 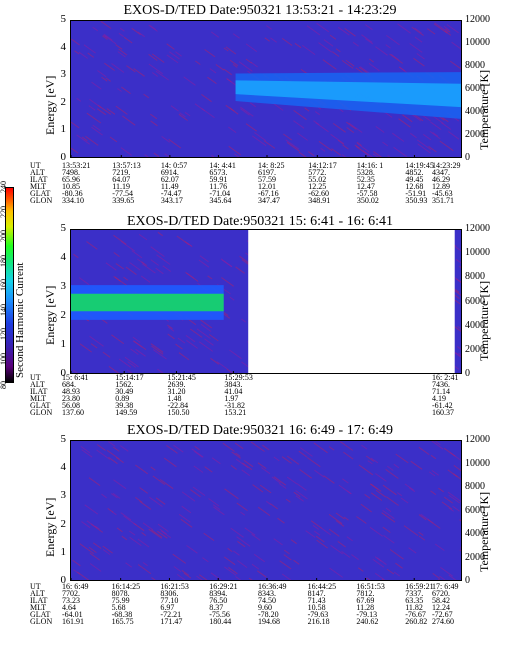 What do you see at coordinates (322, 586) in the screenshot?
I see `info-value: 16:44:25` at bounding box center [322, 586].